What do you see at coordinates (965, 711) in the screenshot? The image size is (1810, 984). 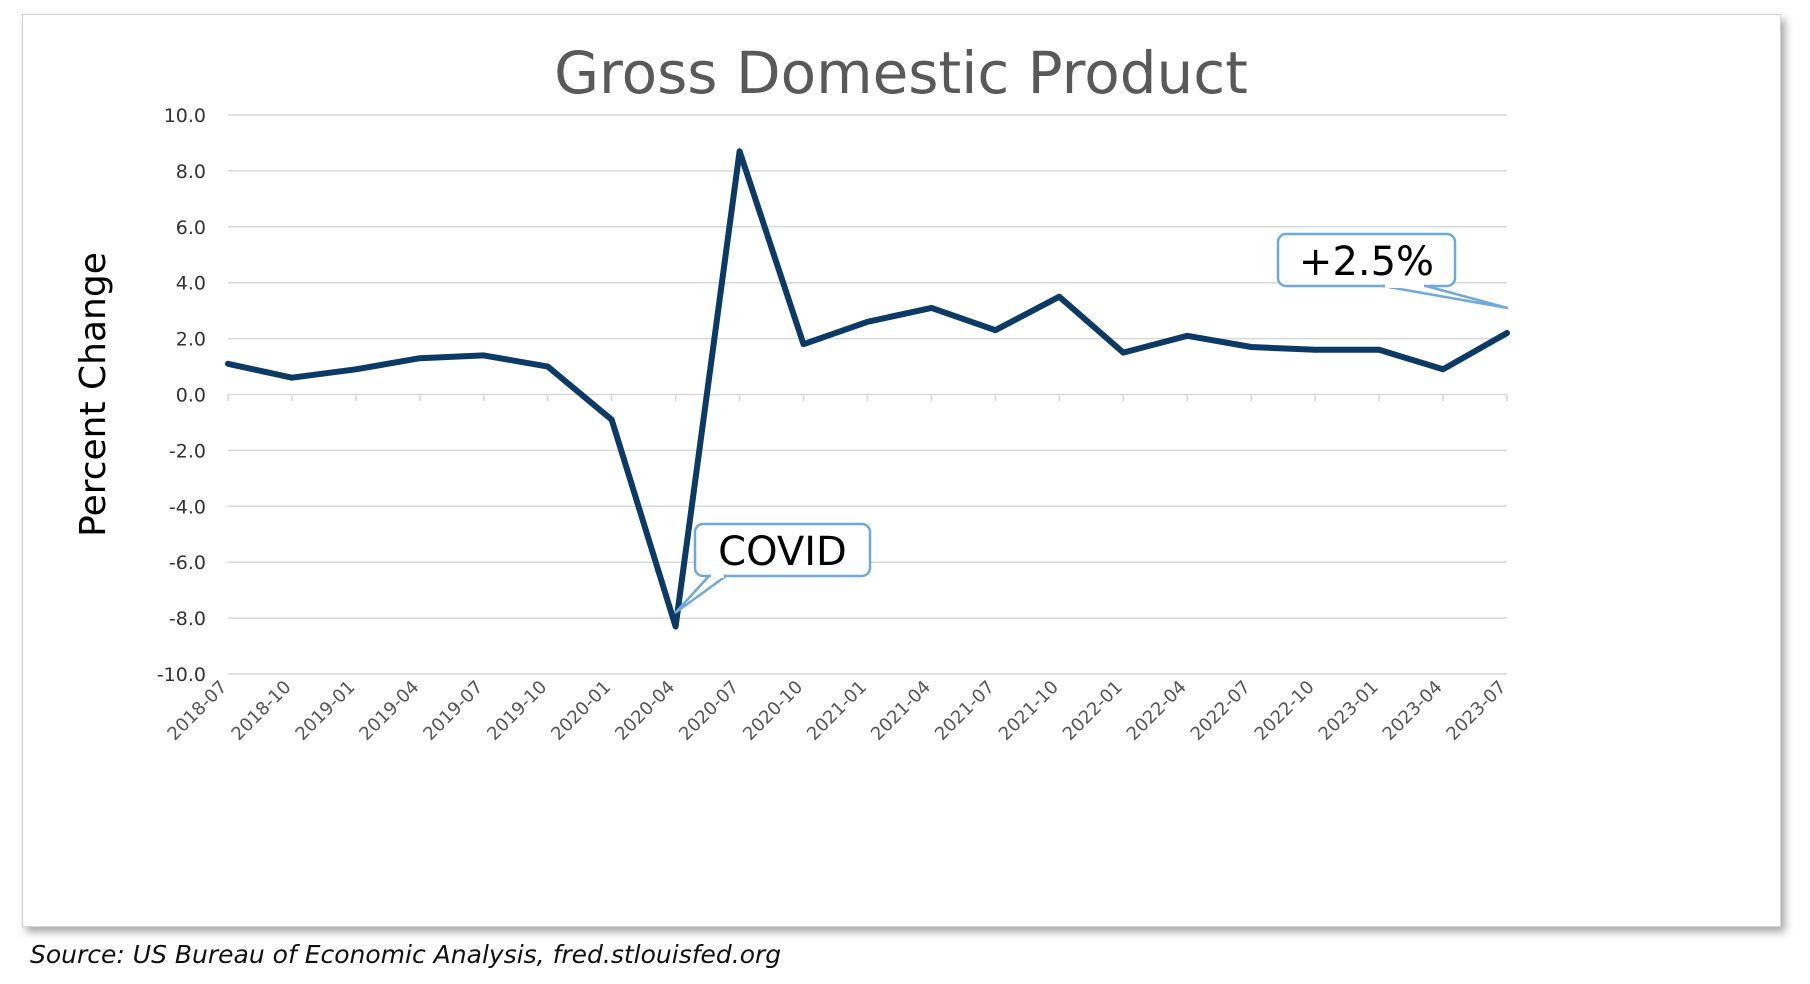 I see `x-tick-label: 2021-07` at bounding box center [965, 711].